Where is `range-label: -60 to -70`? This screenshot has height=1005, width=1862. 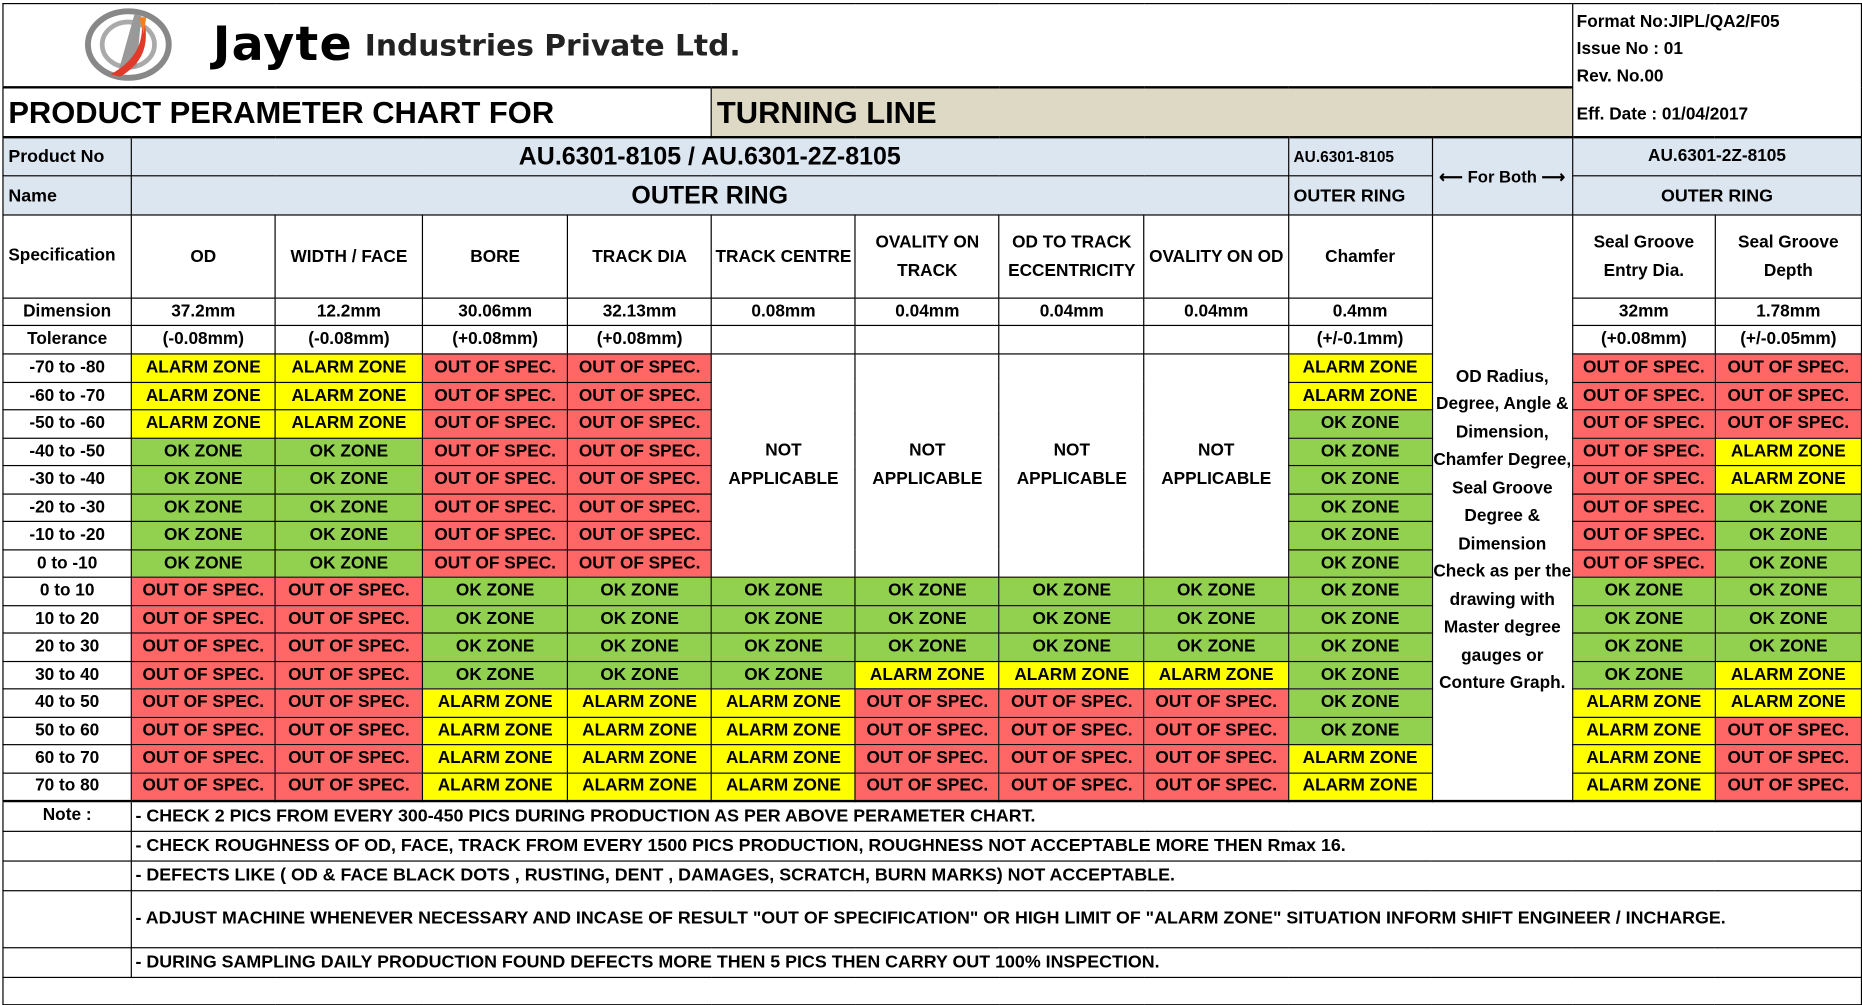
range-label: -60 to -70 is located at coordinates (67, 396).